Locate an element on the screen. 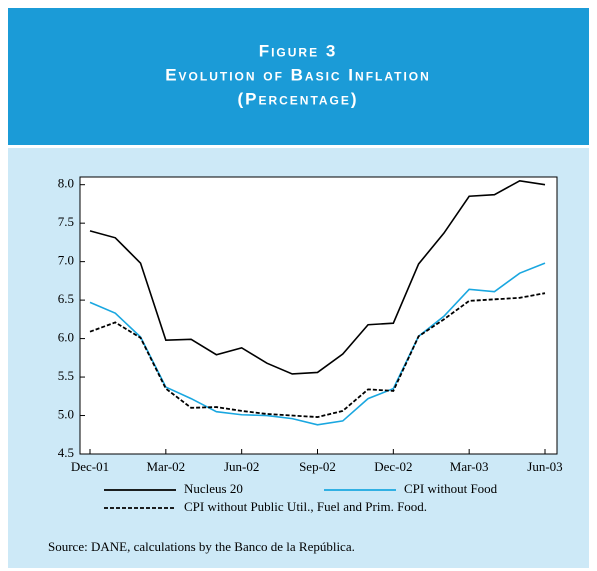  y-tick-label: 6.0 is located at coordinates (66, 337).